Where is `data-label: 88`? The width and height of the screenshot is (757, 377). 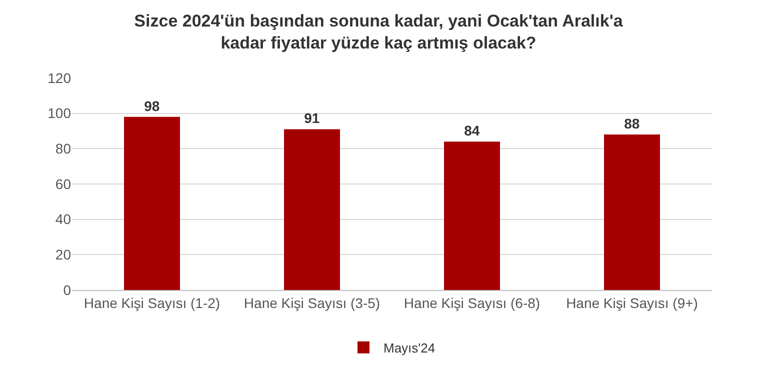
data-label: 88 is located at coordinates (632, 124).